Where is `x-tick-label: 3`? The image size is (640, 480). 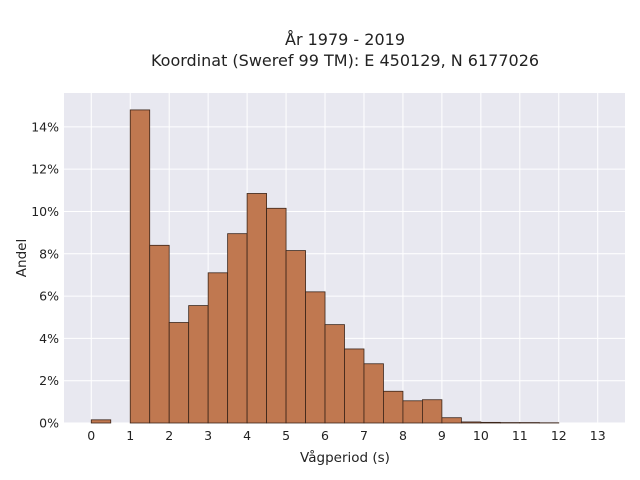 x-tick-label: 3 is located at coordinates (208, 435).